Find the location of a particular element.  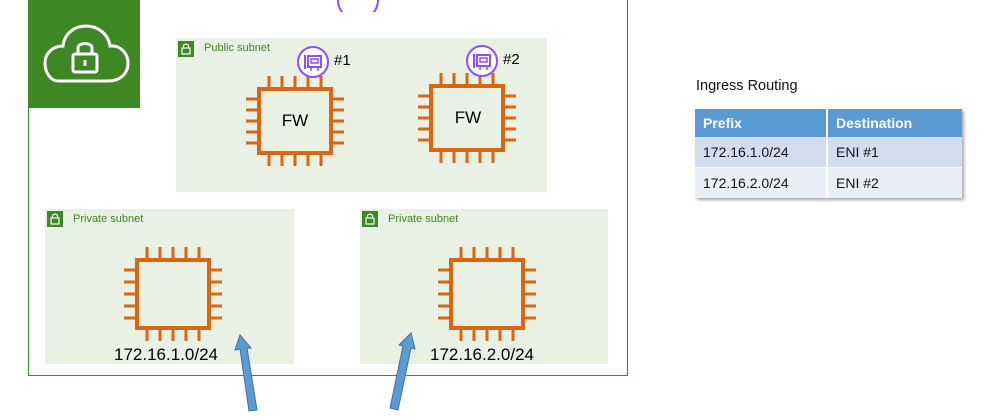

table-row: 172.16.2.0/24 ENI #2 is located at coordinates (828, 183).